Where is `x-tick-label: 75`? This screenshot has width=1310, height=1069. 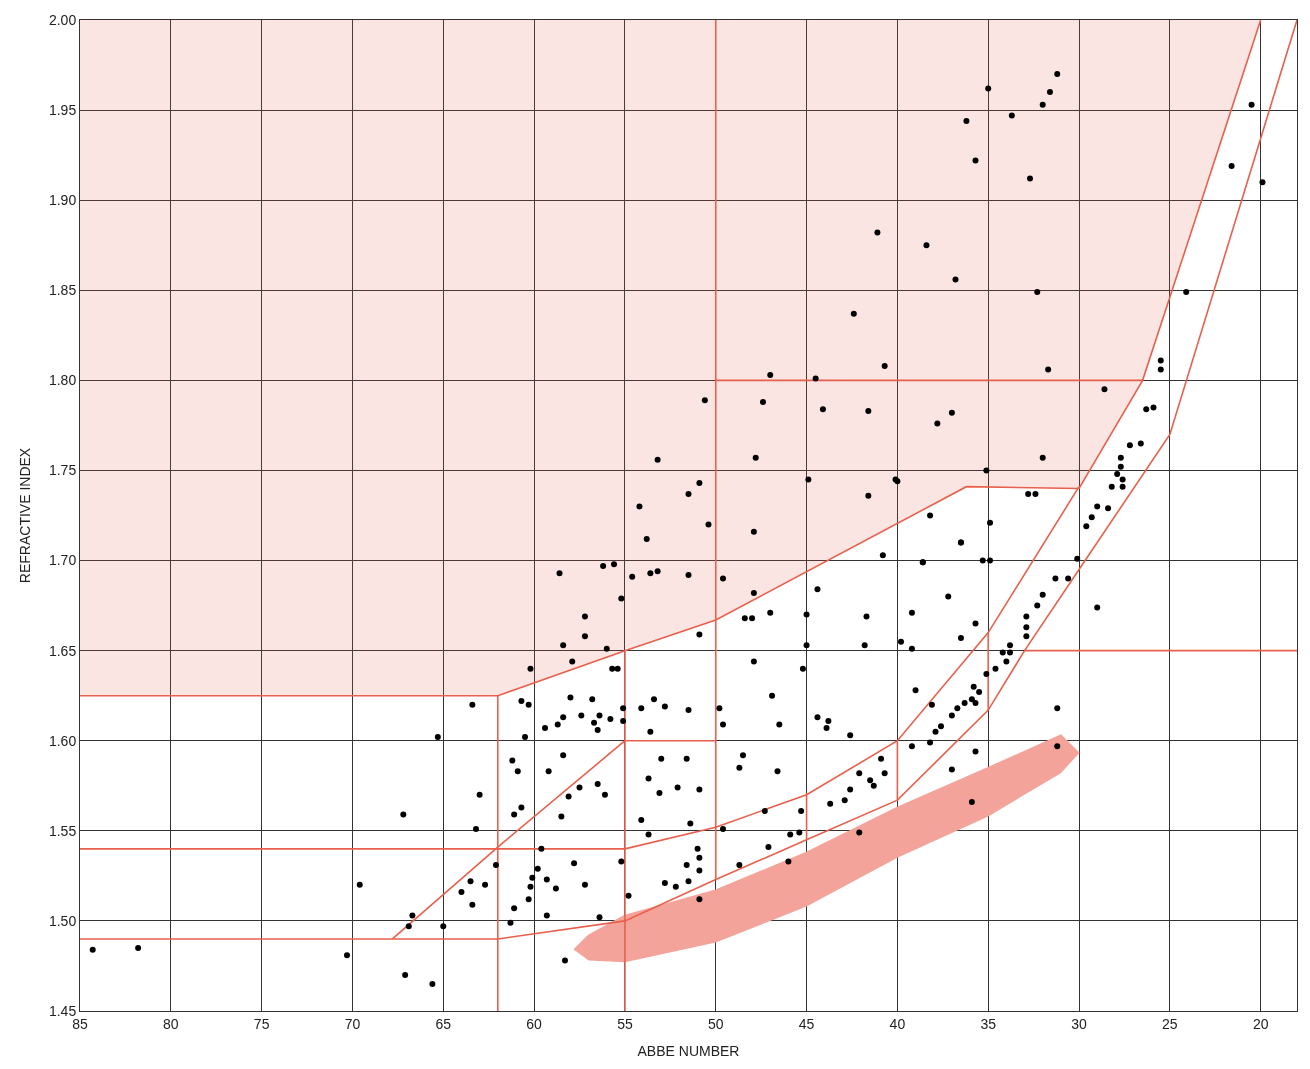
x-tick-label: 75 is located at coordinates (261, 1023).